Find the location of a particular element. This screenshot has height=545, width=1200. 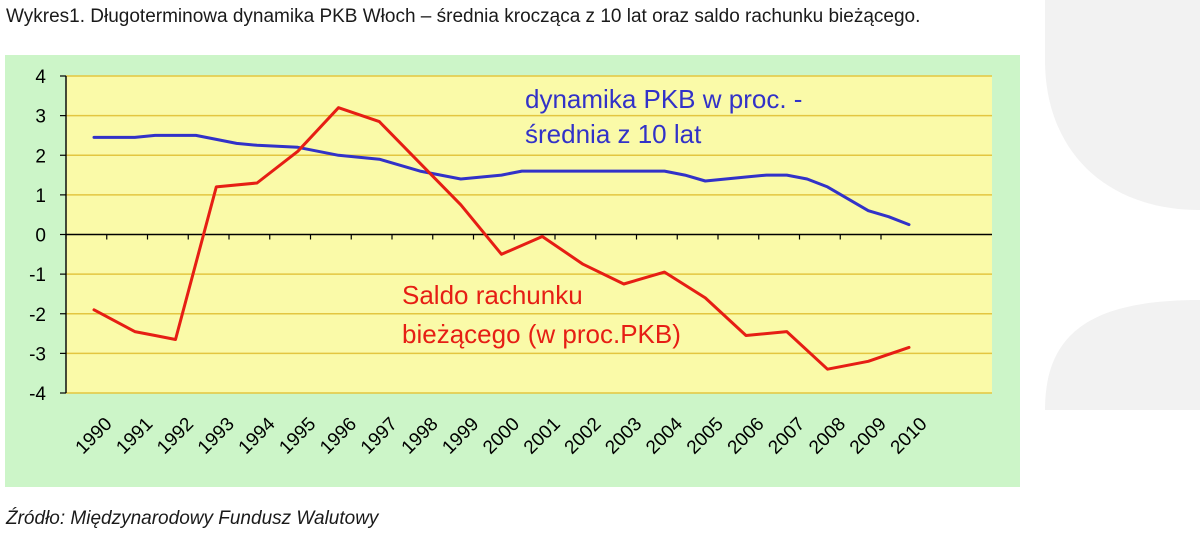

y-tick-label: 4 is located at coordinates (40, 77).